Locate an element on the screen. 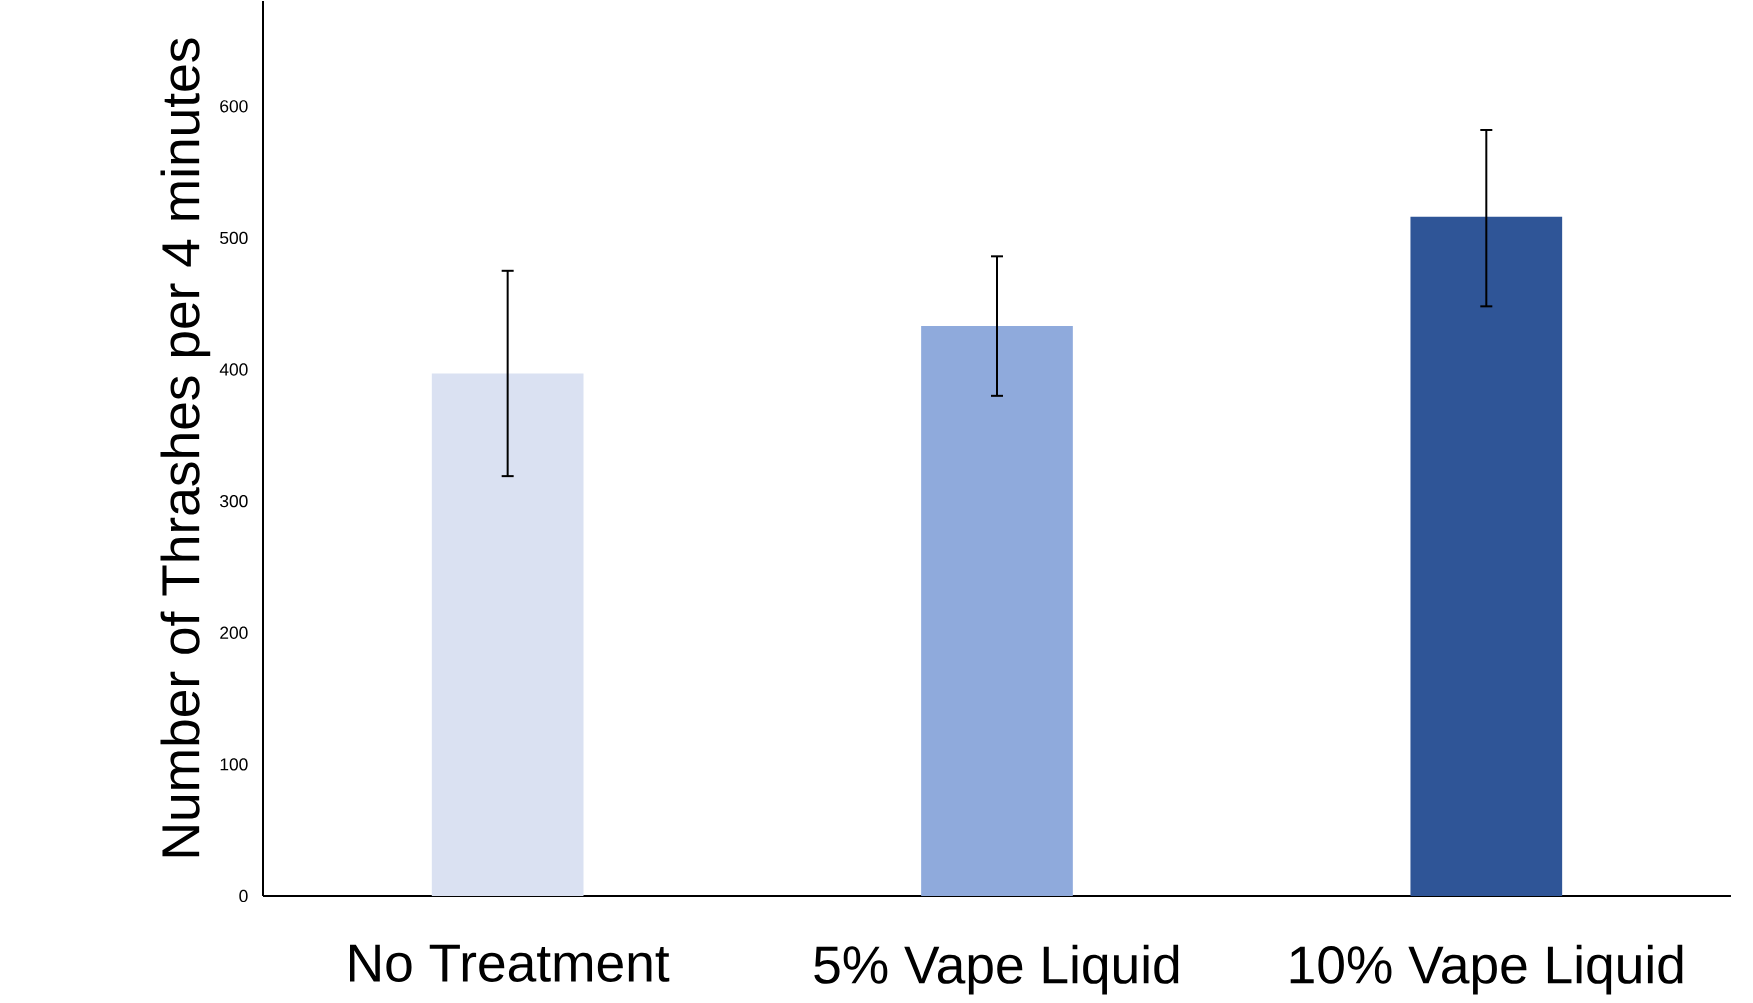 The width and height of the screenshot is (1753, 1003). x-tick-label: 5% Vape Liquid is located at coordinates (996, 969).